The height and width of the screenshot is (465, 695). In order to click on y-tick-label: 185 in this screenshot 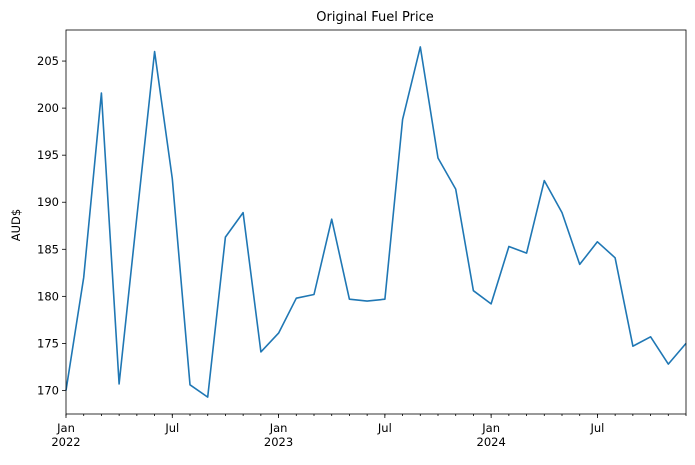, I will do `click(48, 249)`.